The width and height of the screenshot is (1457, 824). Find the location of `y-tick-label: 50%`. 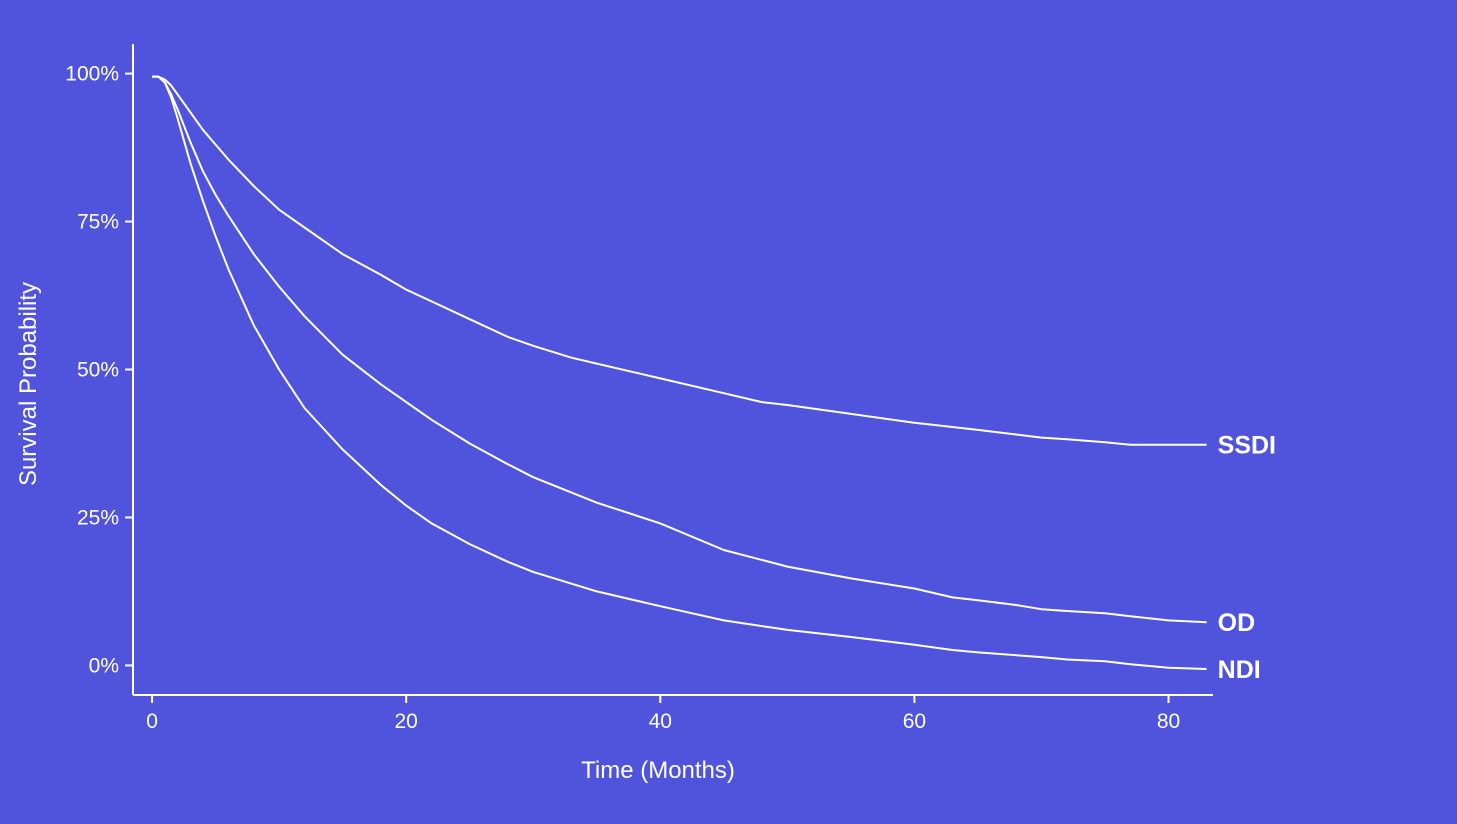

y-tick-label: 50% is located at coordinates (98, 370).